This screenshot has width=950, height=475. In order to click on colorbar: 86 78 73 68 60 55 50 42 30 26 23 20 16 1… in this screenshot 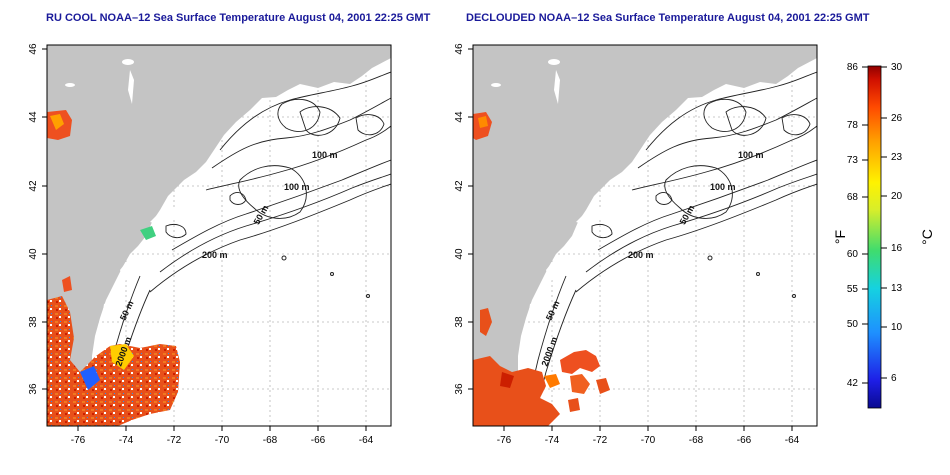, I will do `click(883, 235)`.